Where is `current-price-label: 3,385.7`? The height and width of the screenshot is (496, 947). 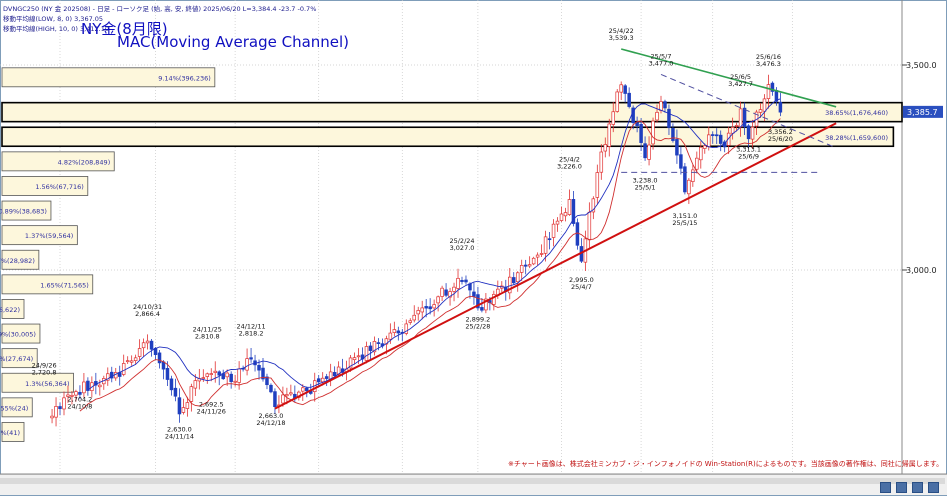 current-price-label: 3,385.7 is located at coordinates (922, 112).